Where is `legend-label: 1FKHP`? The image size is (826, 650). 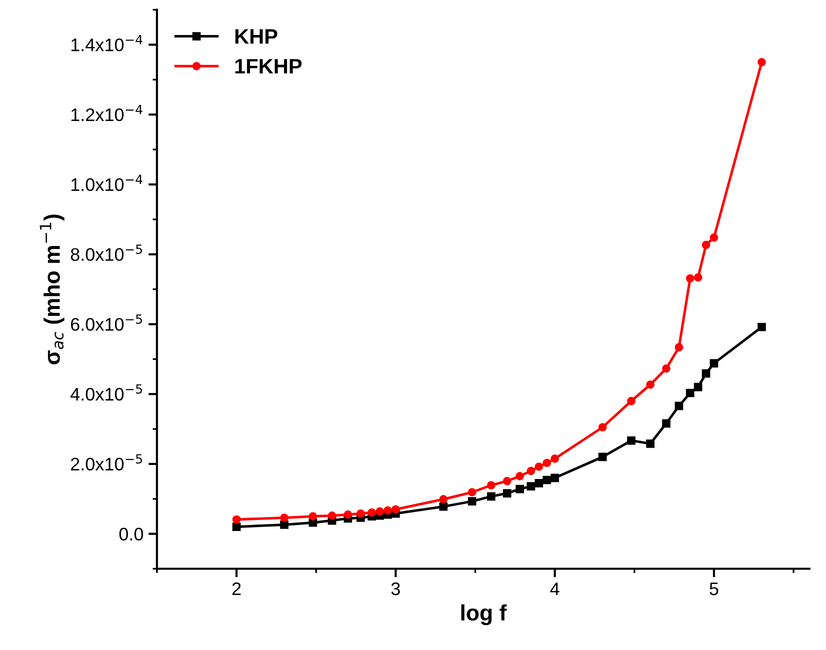 legend-label: 1FKHP is located at coordinates (268, 66).